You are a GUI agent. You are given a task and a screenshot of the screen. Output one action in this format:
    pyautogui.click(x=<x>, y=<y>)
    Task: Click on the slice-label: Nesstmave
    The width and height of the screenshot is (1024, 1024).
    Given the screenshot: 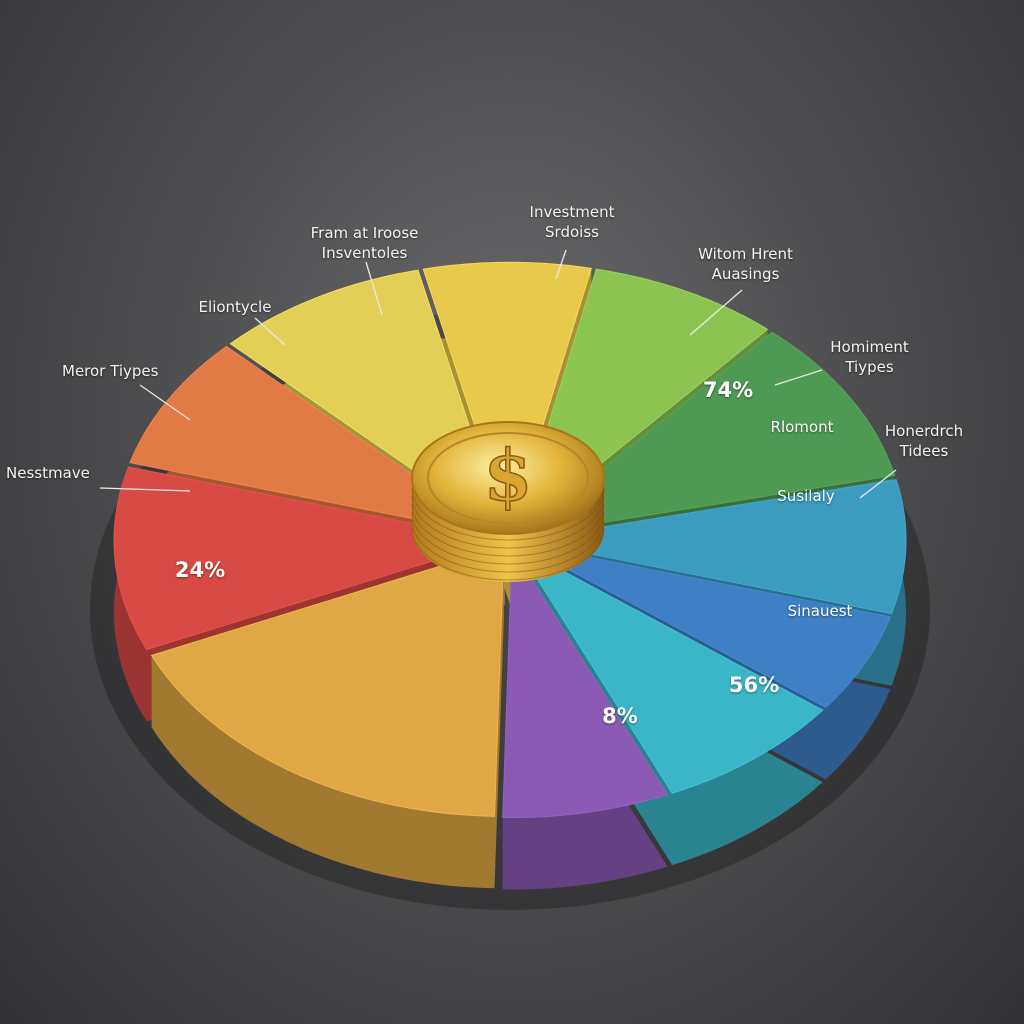 What is the action you would take?
    pyautogui.click(x=48, y=473)
    